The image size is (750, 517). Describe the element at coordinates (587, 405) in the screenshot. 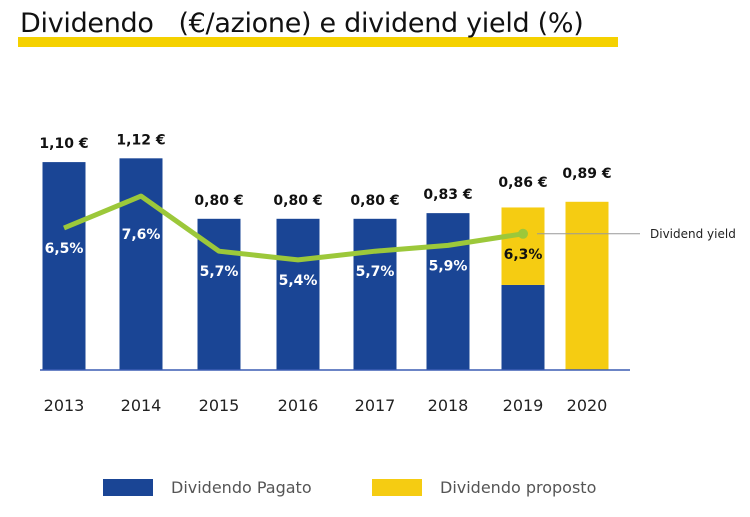

I see `x-tick-label-2020: 2020` at that location.